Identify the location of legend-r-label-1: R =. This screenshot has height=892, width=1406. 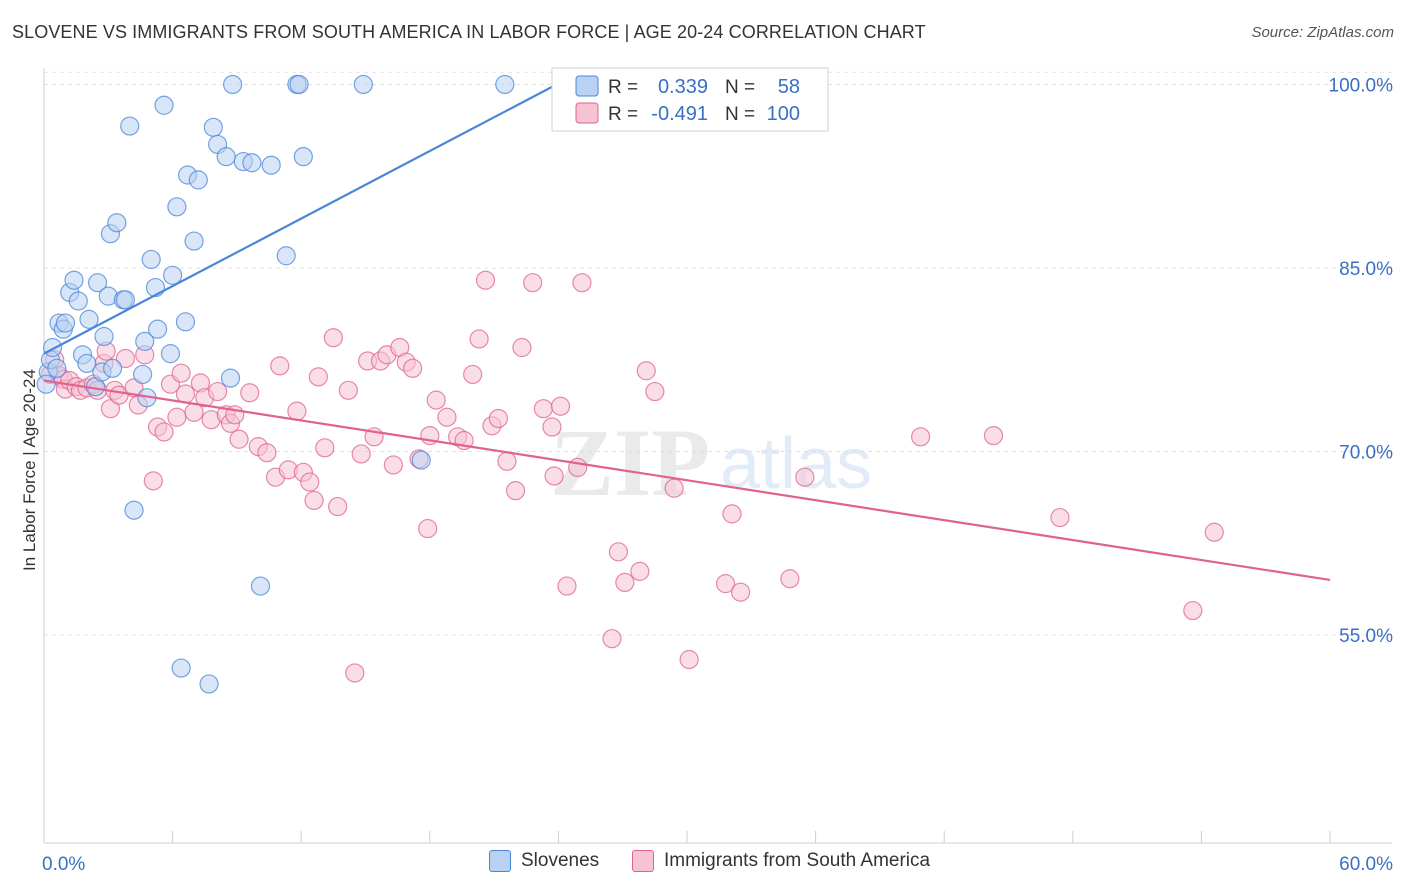
(623, 87).